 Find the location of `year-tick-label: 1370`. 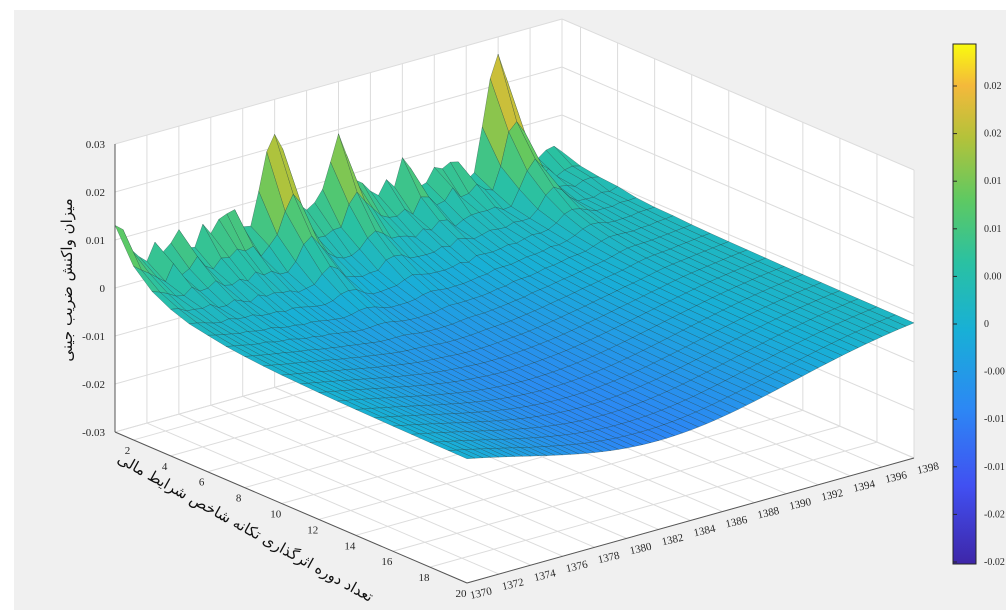

year-tick-label: 1370 is located at coordinates (481, 593).